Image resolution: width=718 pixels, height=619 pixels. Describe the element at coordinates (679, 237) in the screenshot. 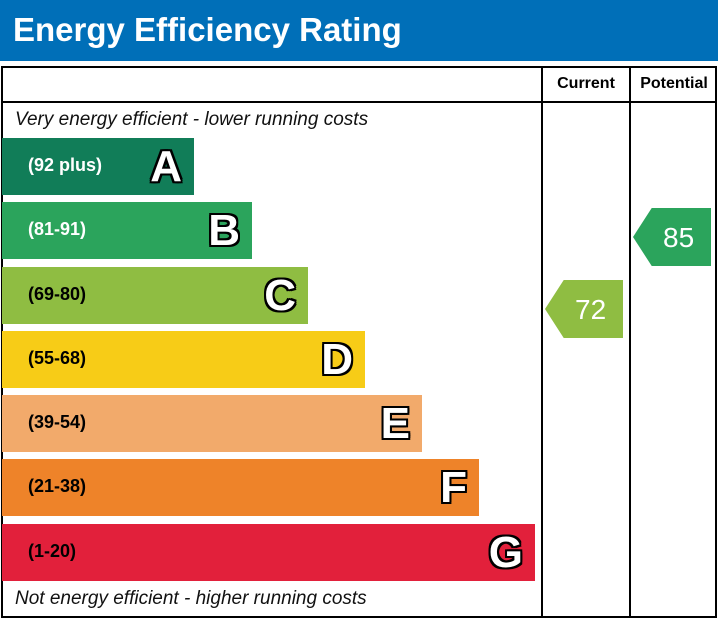

I see `potential-rating-value: 85` at that location.